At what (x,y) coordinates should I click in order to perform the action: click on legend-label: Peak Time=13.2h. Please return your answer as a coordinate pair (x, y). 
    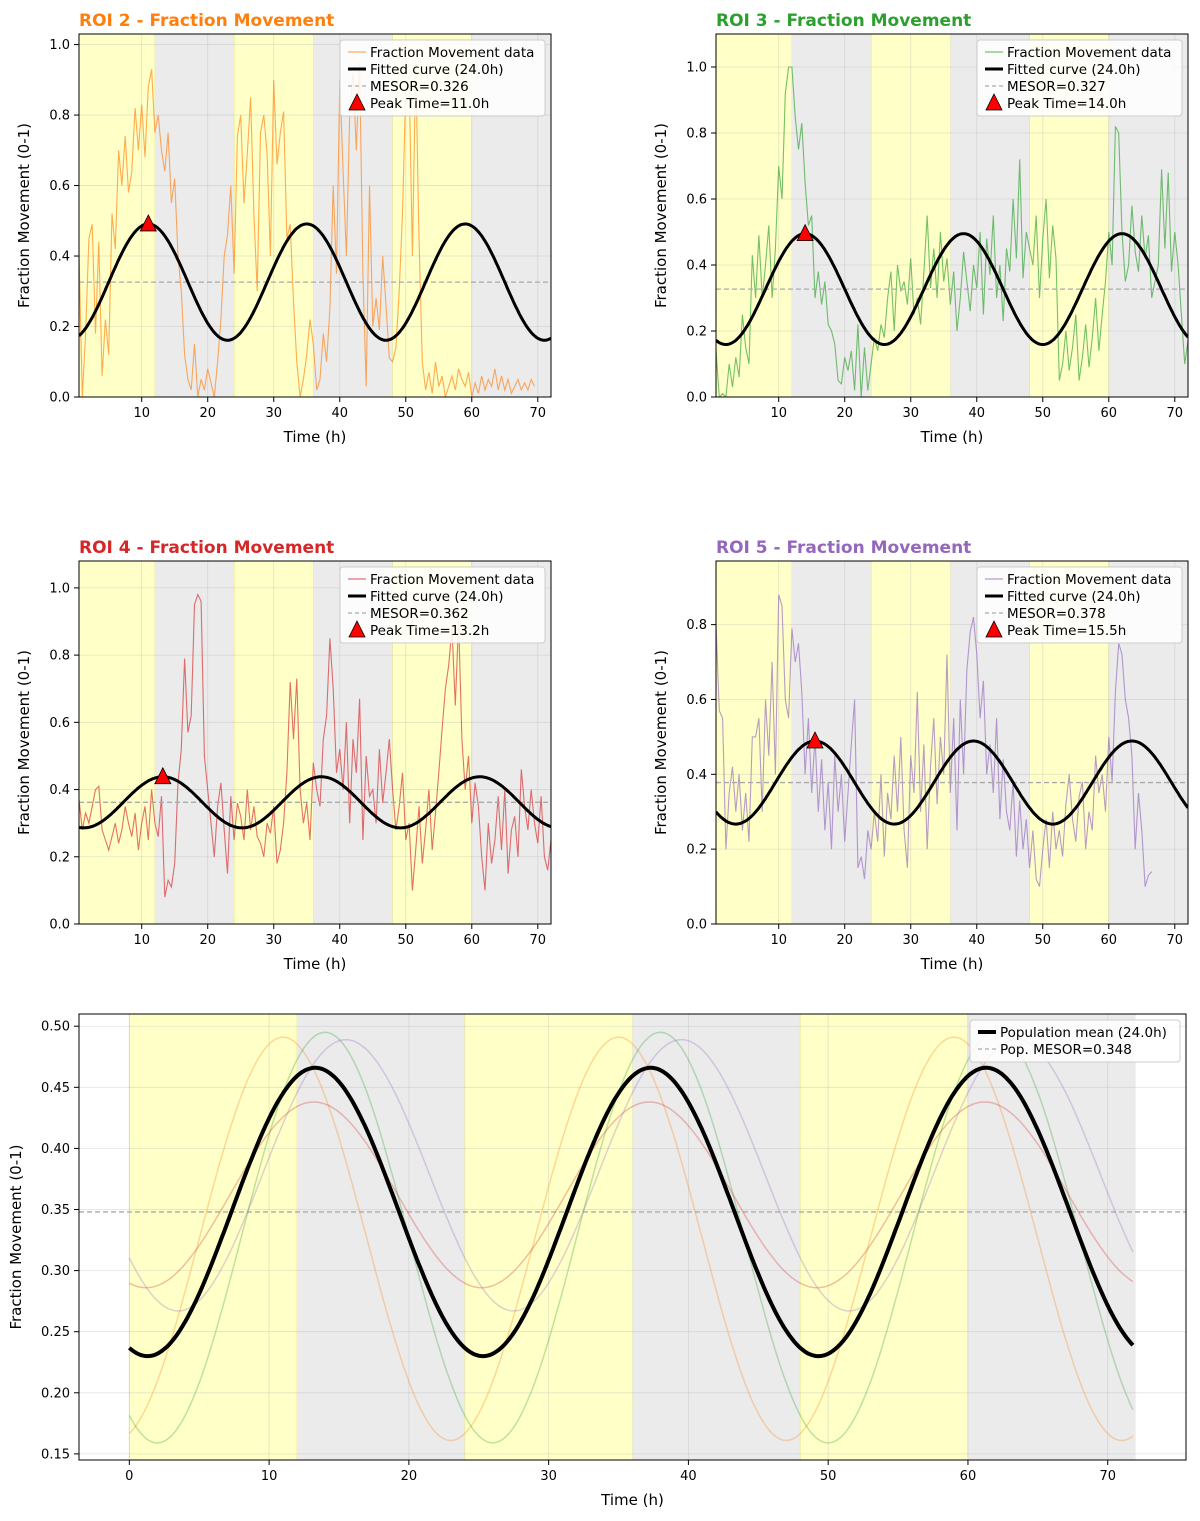
    Looking at the image, I should click on (429, 631).